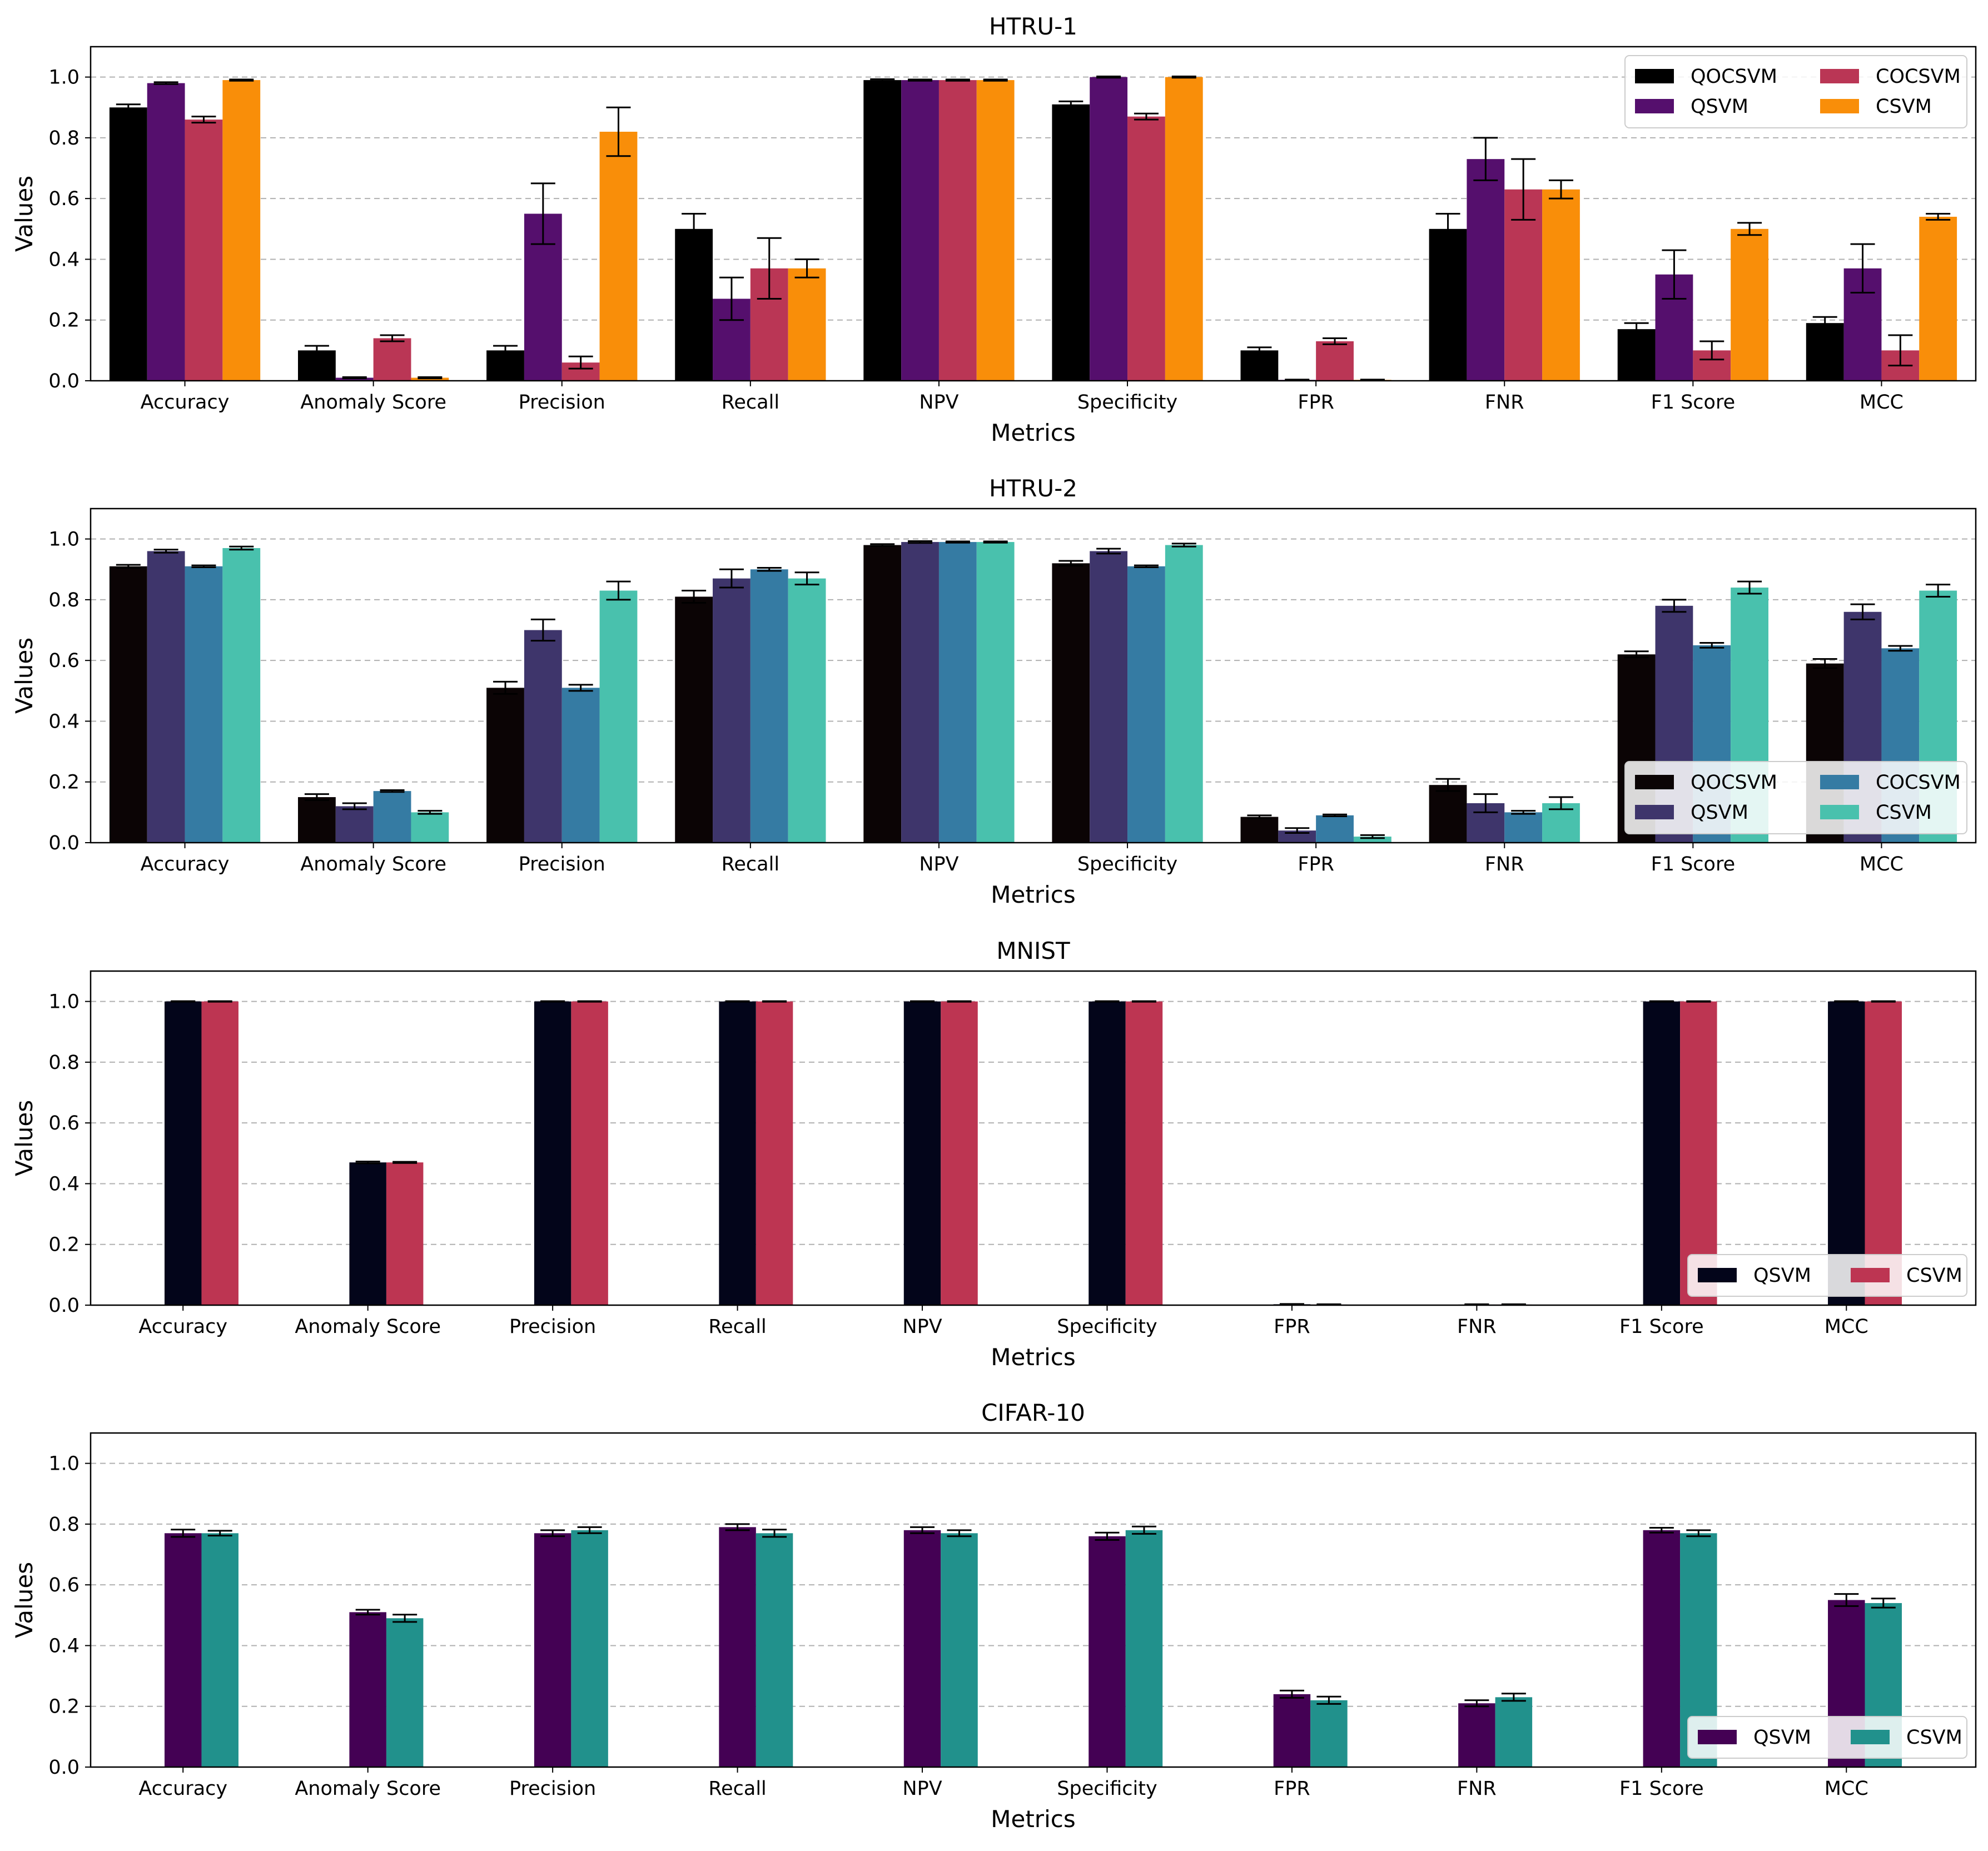 The height and width of the screenshot is (1851, 1988). What do you see at coordinates (1504, 402) in the screenshot?
I see `x-tick-label: FNR` at bounding box center [1504, 402].